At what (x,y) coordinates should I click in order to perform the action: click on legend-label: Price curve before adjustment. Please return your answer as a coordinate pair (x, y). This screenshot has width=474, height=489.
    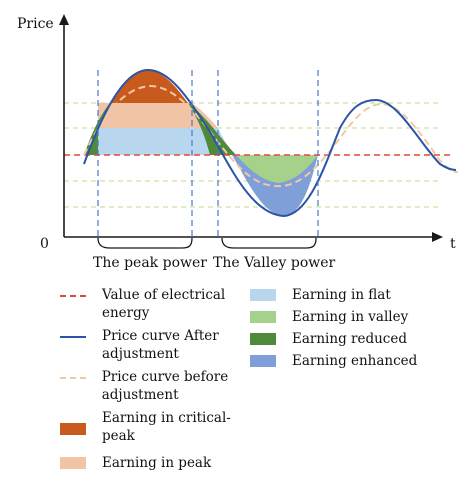
    Looking at the image, I should click on (165, 386).